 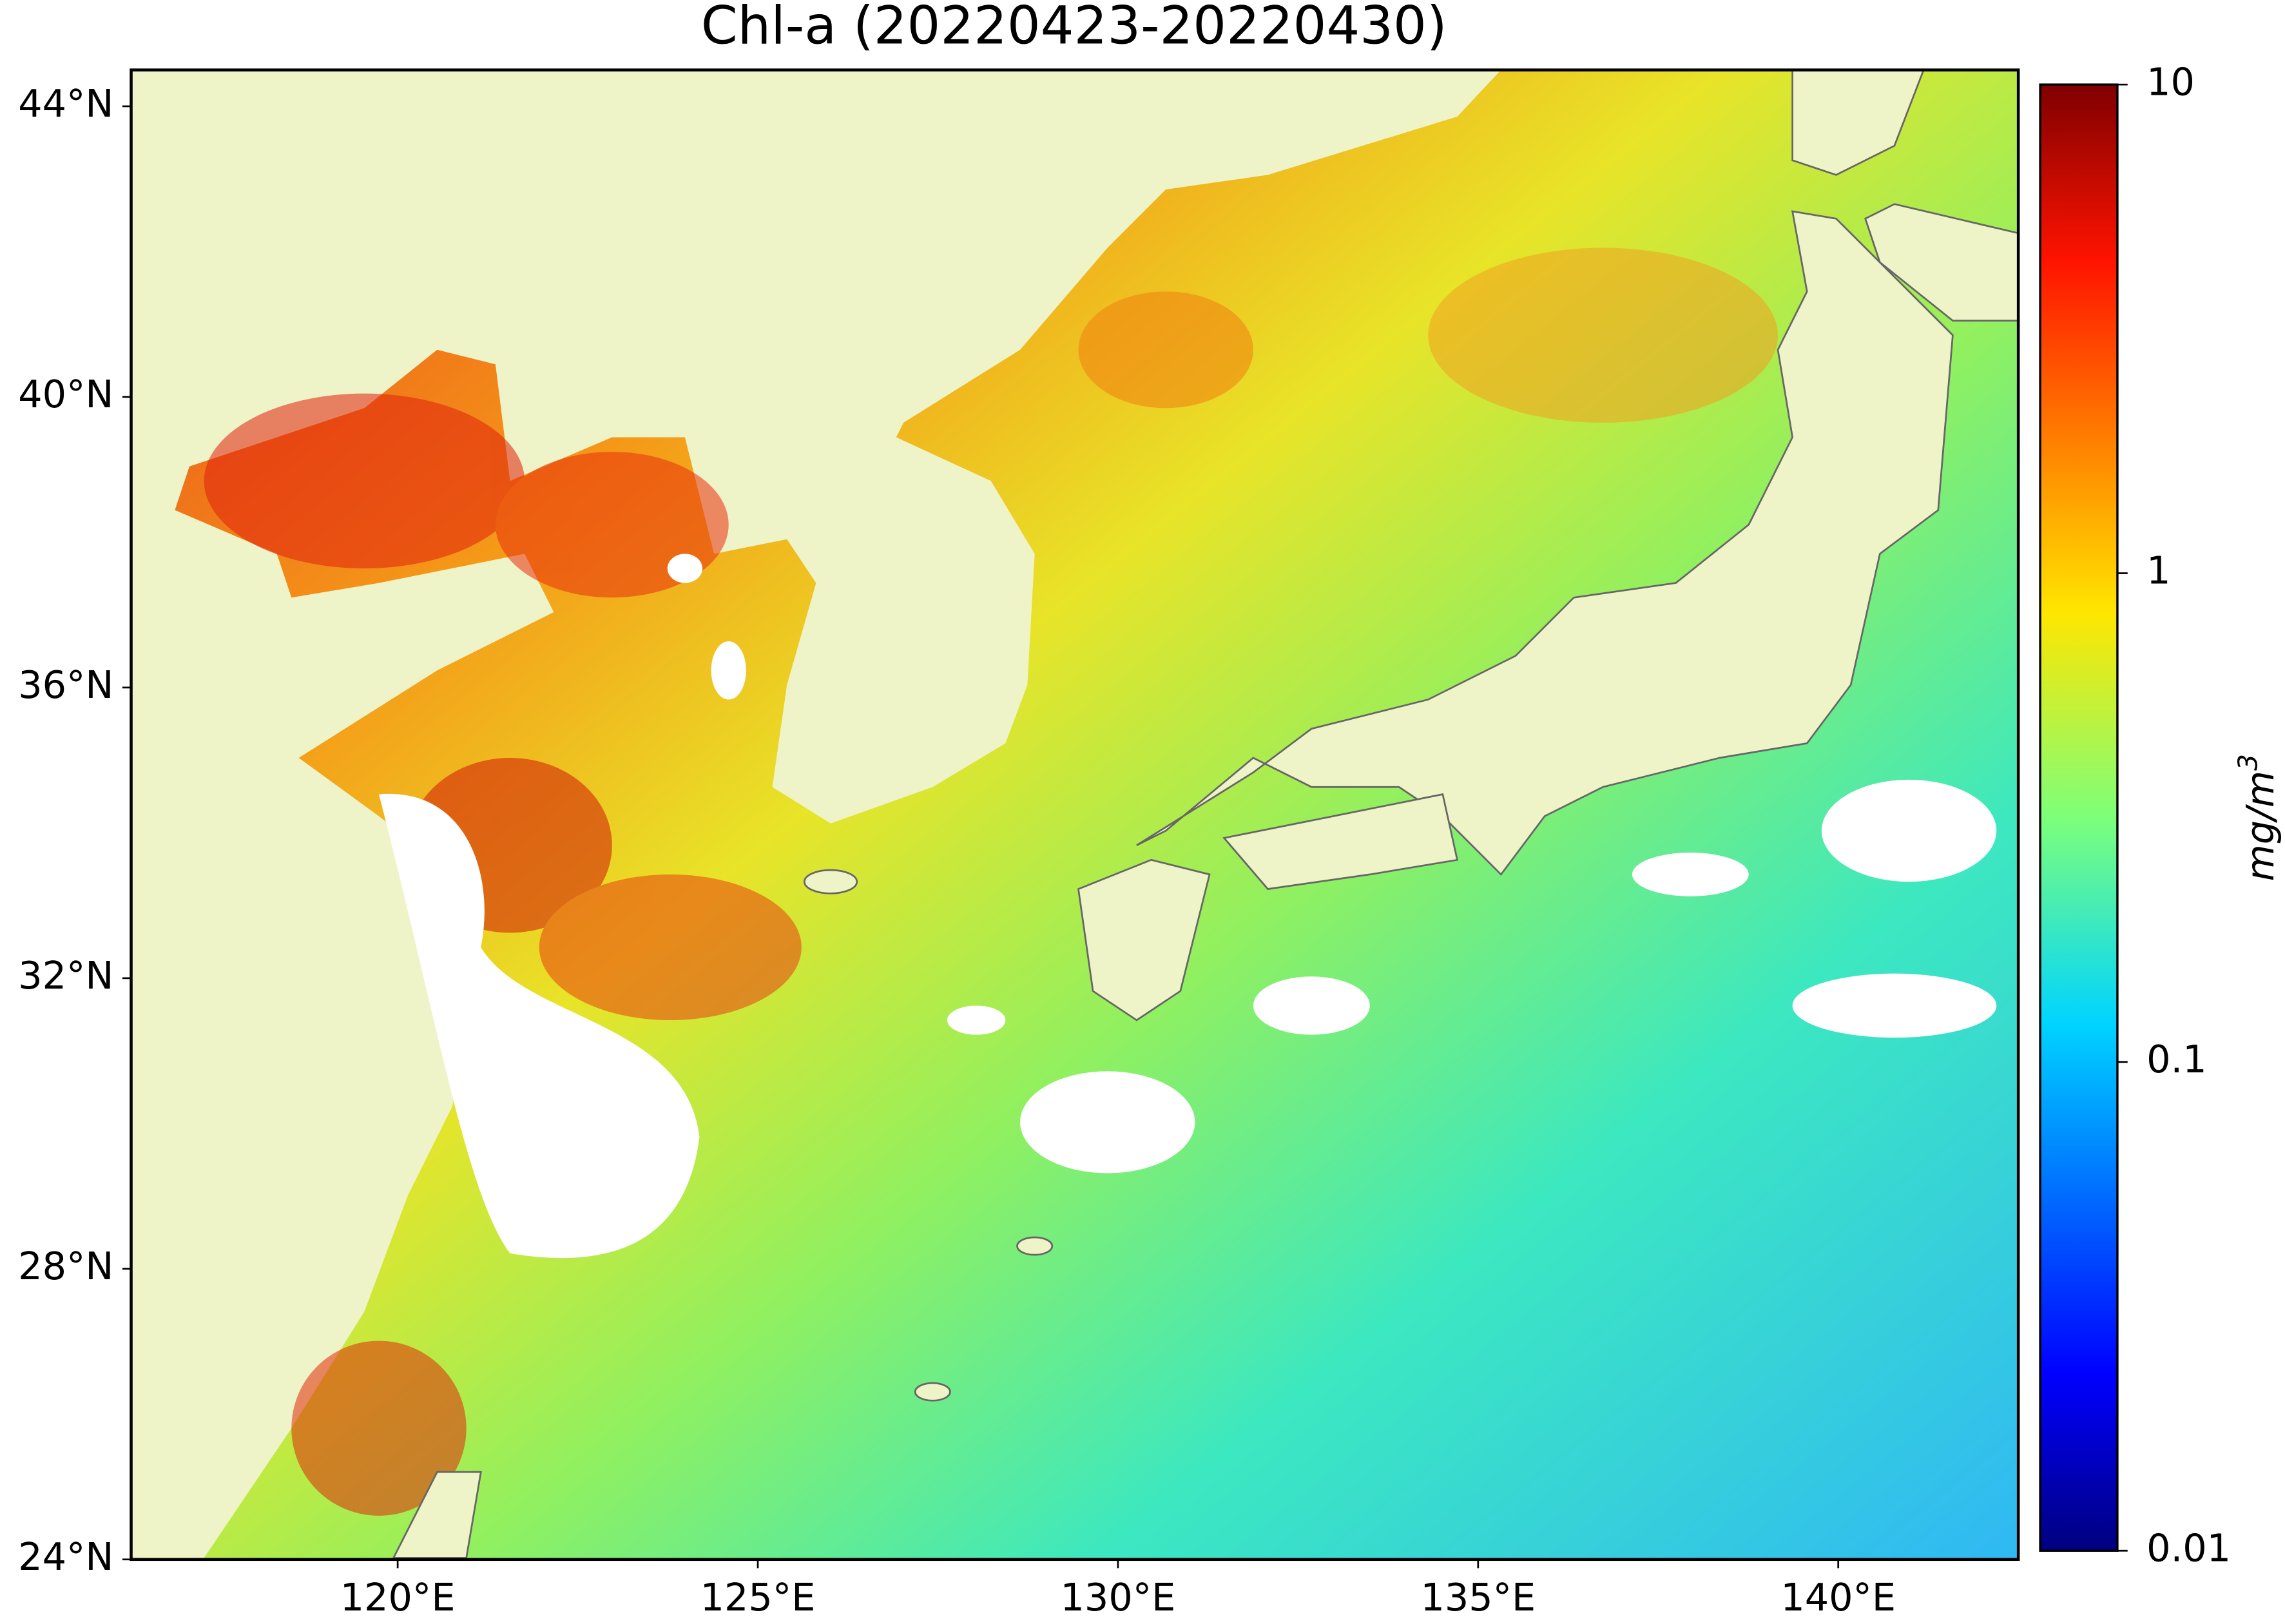 What do you see at coordinates (65, 1266) in the screenshot?
I see `y-tick-label: 28°N` at bounding box center [65, 1266].